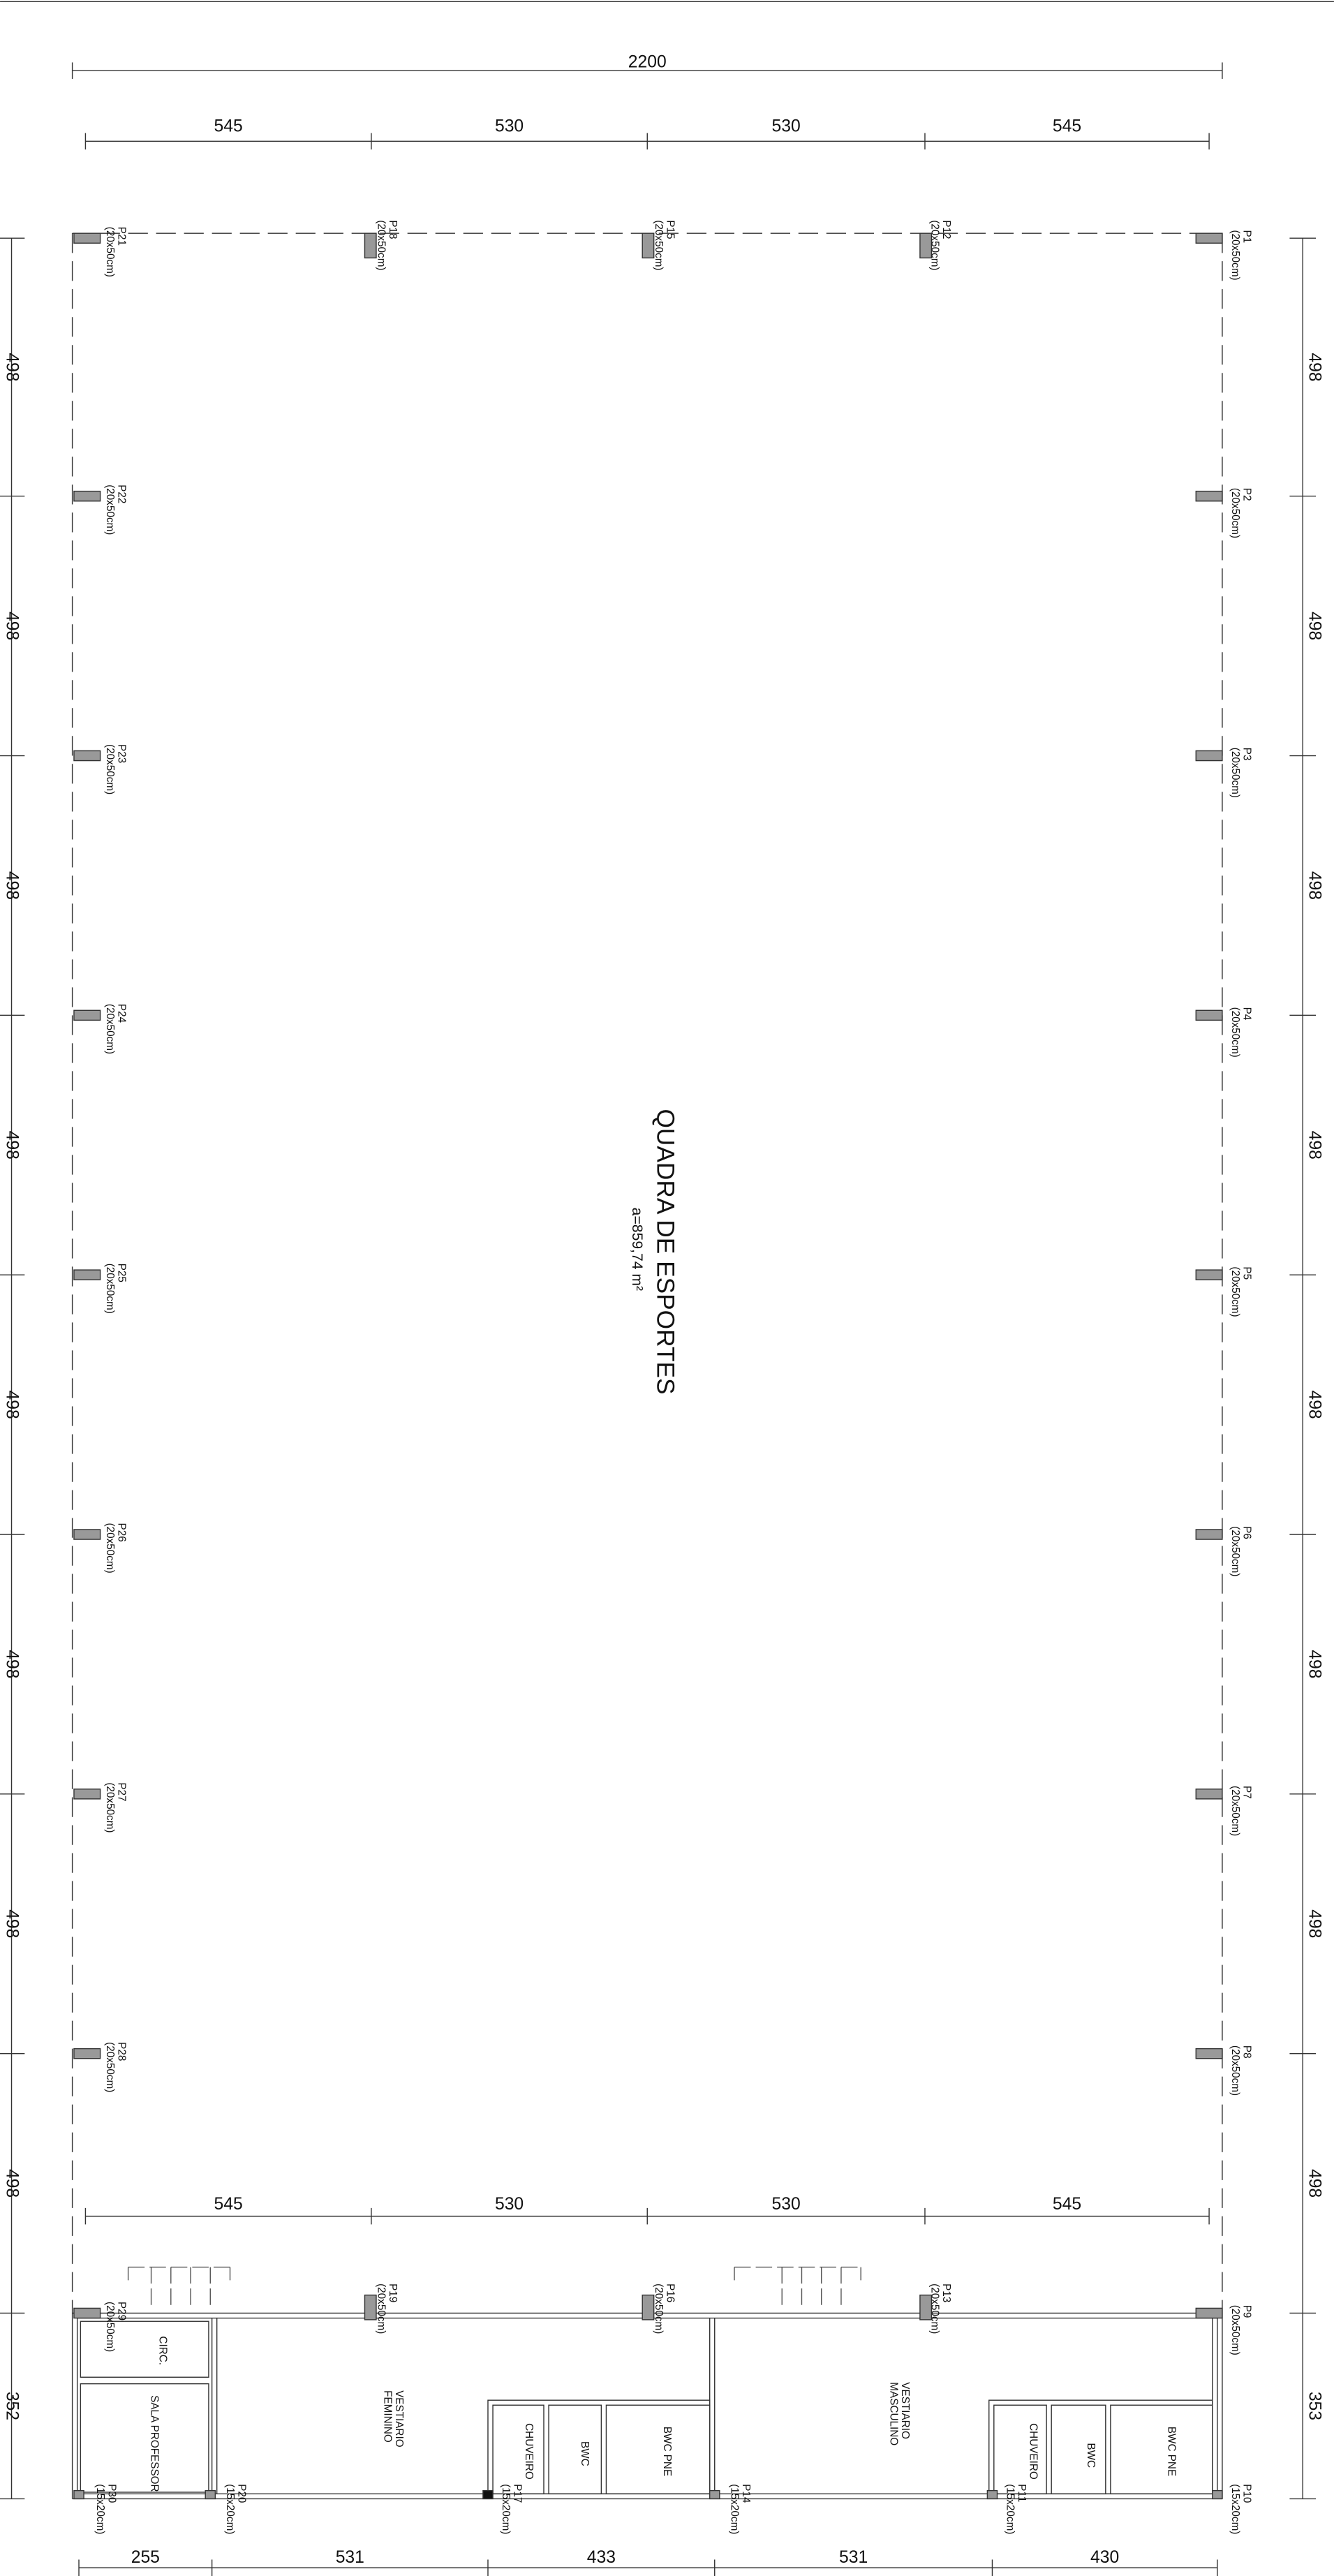 This screenshot has width=1334, height=2576. Describe the element at coordinates (894, 2413) in the screenshot. I see `room-name: MASCULINO` at that location.